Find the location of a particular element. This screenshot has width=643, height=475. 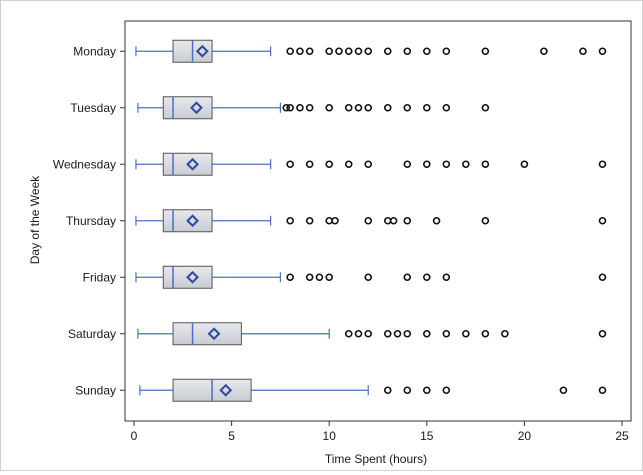

y-tick-label: Tuesday is located at coordinates (93, 108).